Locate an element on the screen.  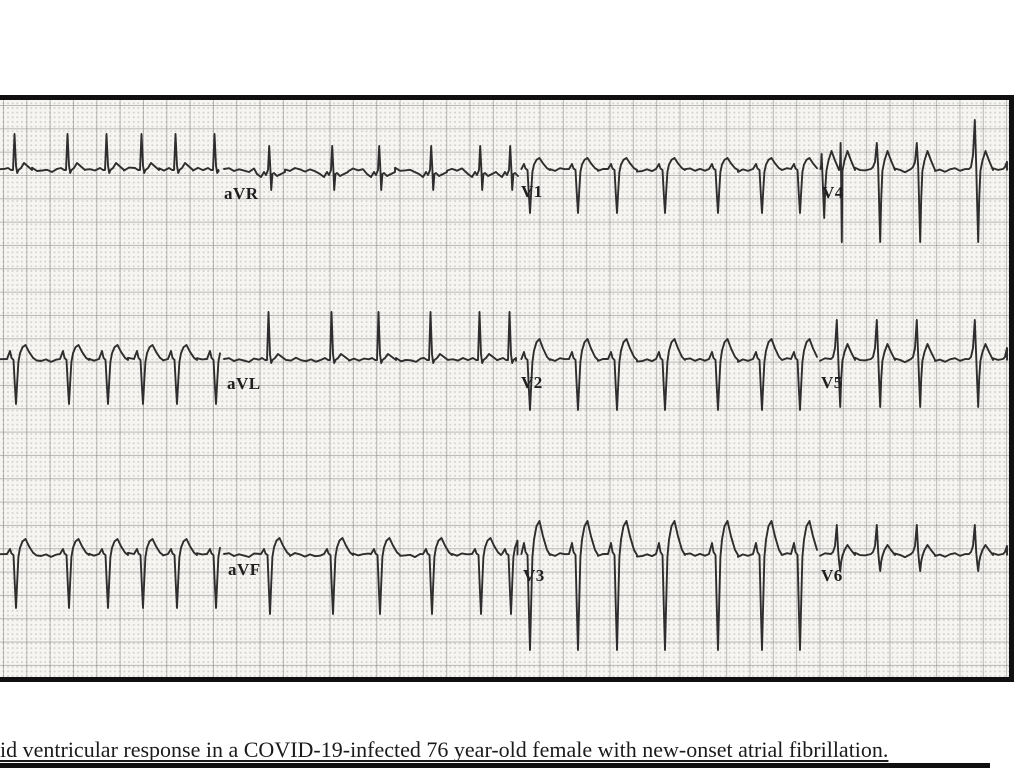
lead-label-avr: aVR is located at coordinates (241, 193).